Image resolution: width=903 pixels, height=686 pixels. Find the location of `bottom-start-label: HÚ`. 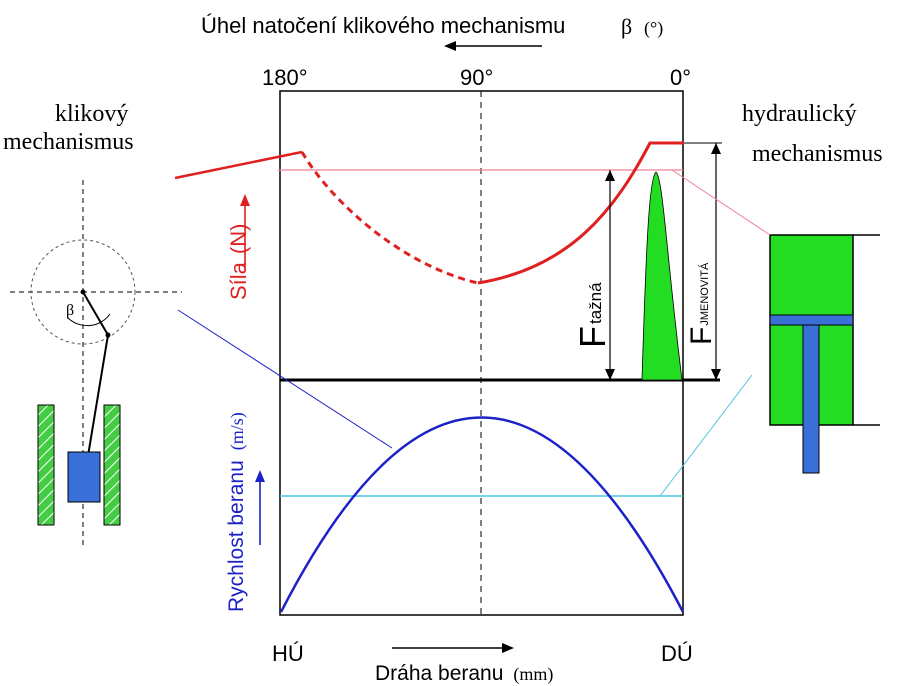

bottom-start-label: HÚ is located at coordinates (288, 653).